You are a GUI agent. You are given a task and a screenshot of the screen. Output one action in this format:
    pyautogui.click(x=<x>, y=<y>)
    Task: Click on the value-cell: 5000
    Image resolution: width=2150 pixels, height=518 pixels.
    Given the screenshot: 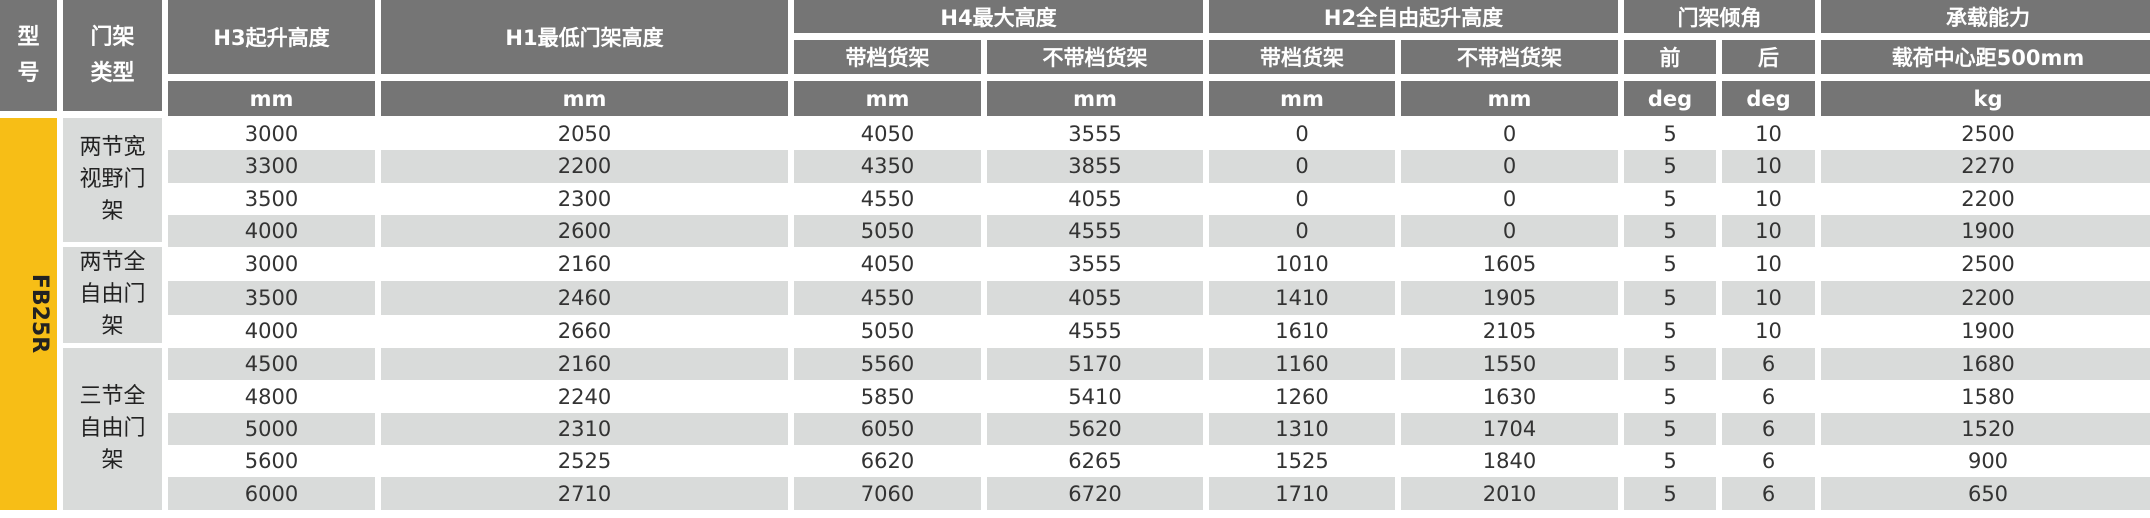 What is the action you would take?
    pyautogui.click(x=271, y=429)
    